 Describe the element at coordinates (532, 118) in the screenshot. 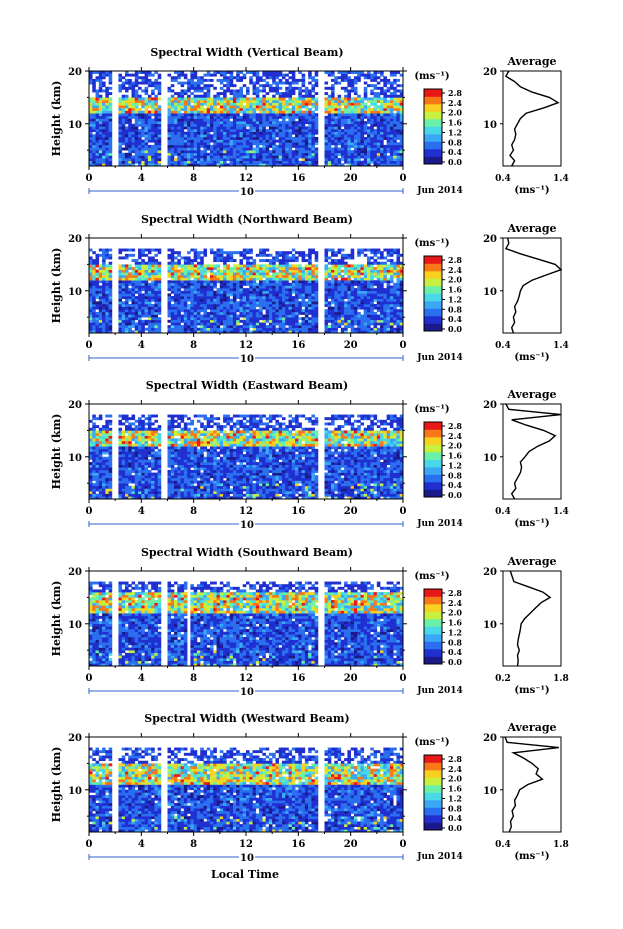

I see `average-frame` at that location.